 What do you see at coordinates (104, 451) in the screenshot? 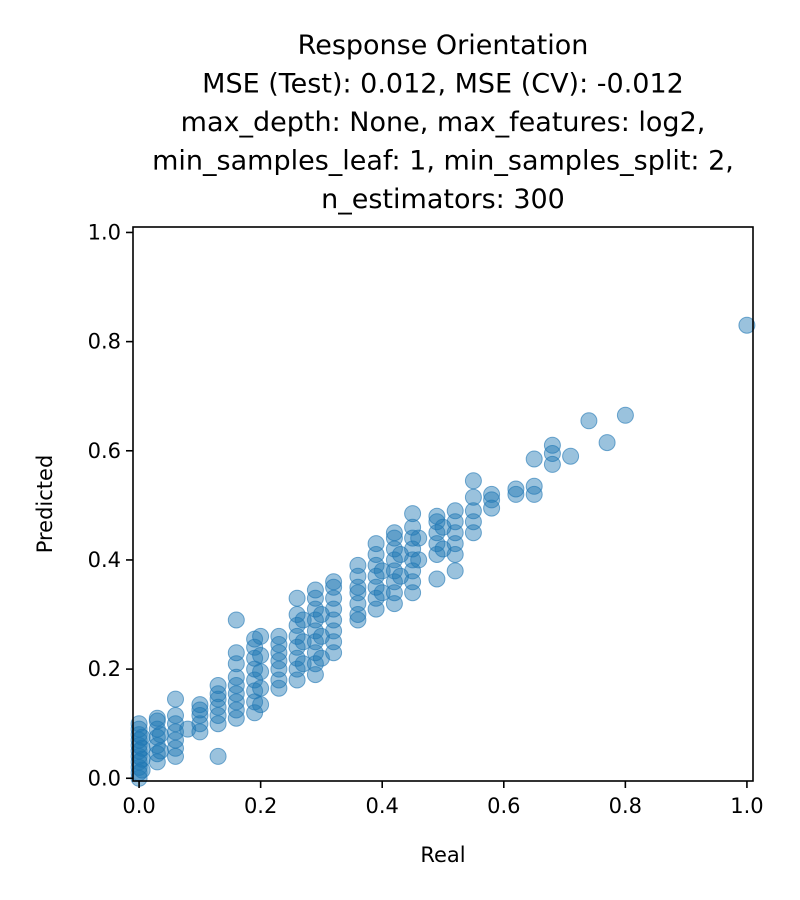
I see `y-tick-label: 0.6` at bounding box center [104, 451].